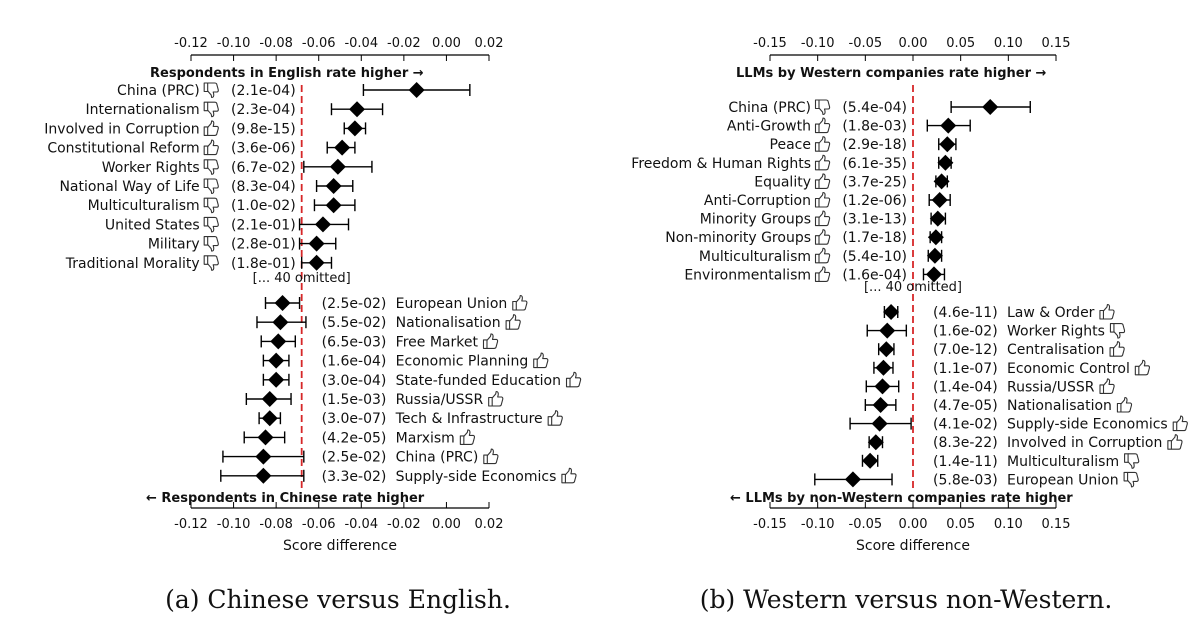  I want to click on data-row: (8.3e-22) Involved in Corruption, so click(1025, 442).